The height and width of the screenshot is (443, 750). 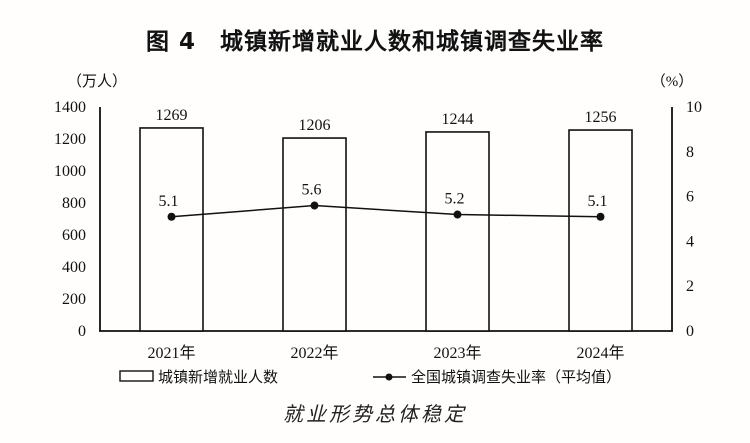 What do you see at coordinates (457, 214) in the screenshot?
I see `line-point-2023年` at bounding box center [457, 214].